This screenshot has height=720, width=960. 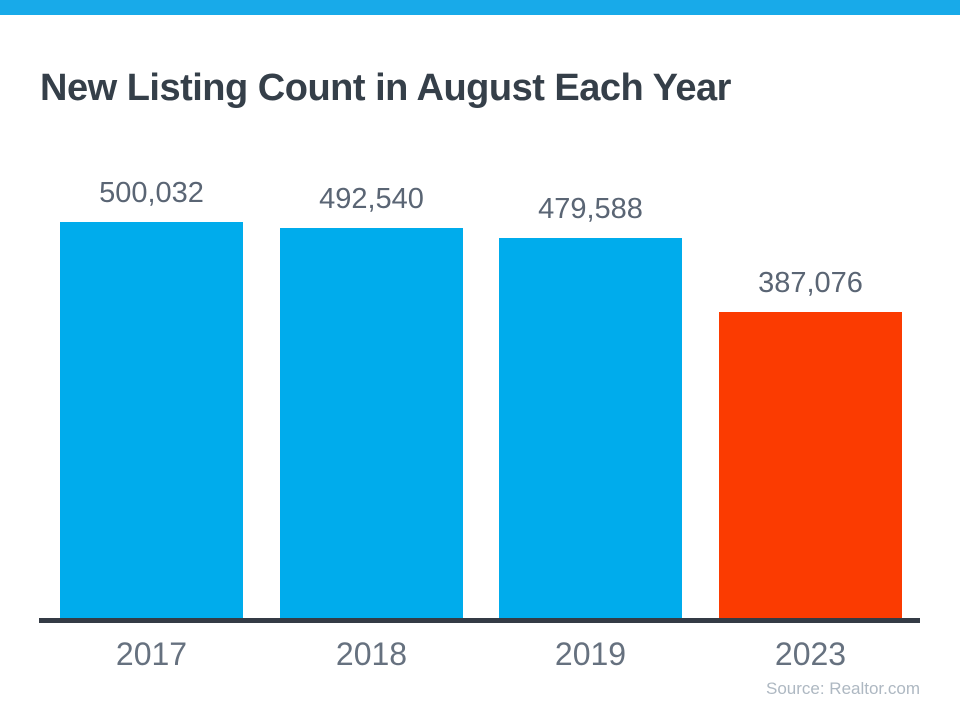 What do you see at coordinates (810, 654) in the screenshot?
I see `x-axis-label: 2023` at bounding box center [810, 654].